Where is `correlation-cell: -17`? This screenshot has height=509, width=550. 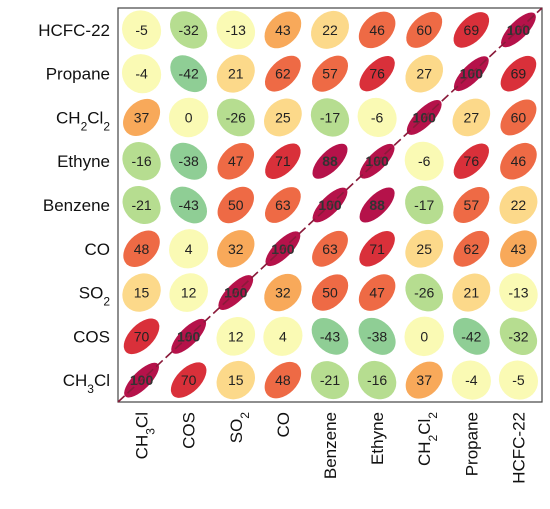
correlation-cell: -17 is located at coordinates (330, 117).